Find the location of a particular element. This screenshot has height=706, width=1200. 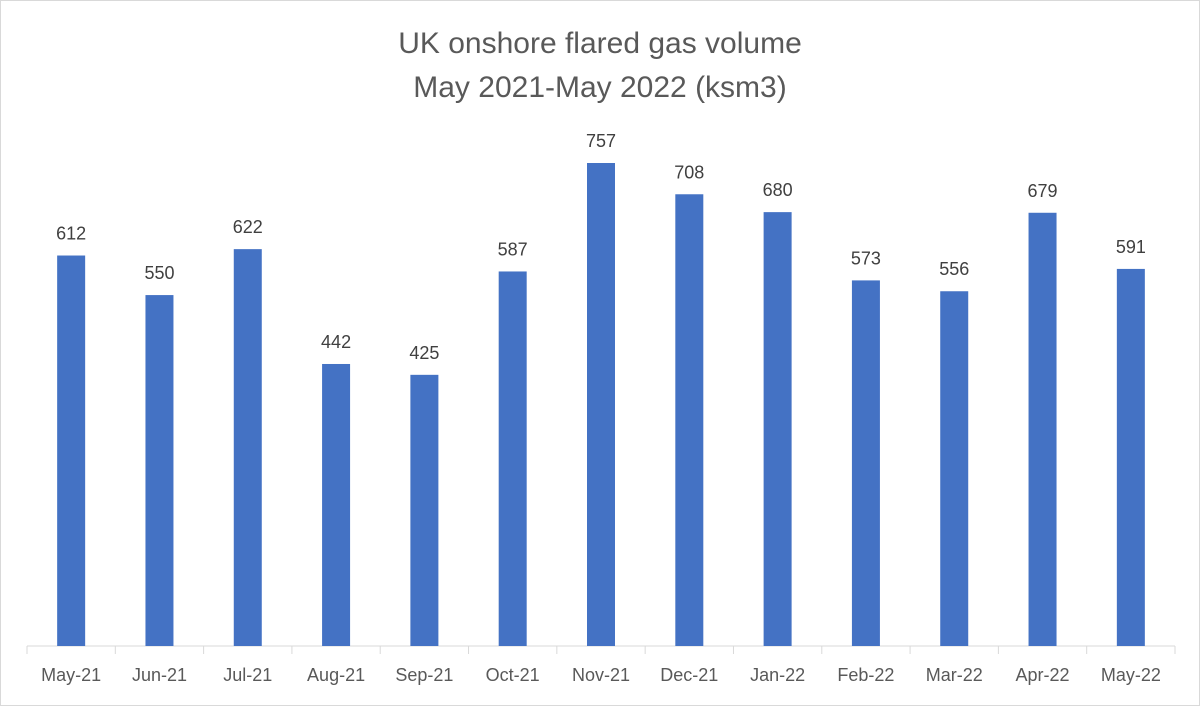

x-tick-label: Aug-21 is located at coordinates (336, 675).